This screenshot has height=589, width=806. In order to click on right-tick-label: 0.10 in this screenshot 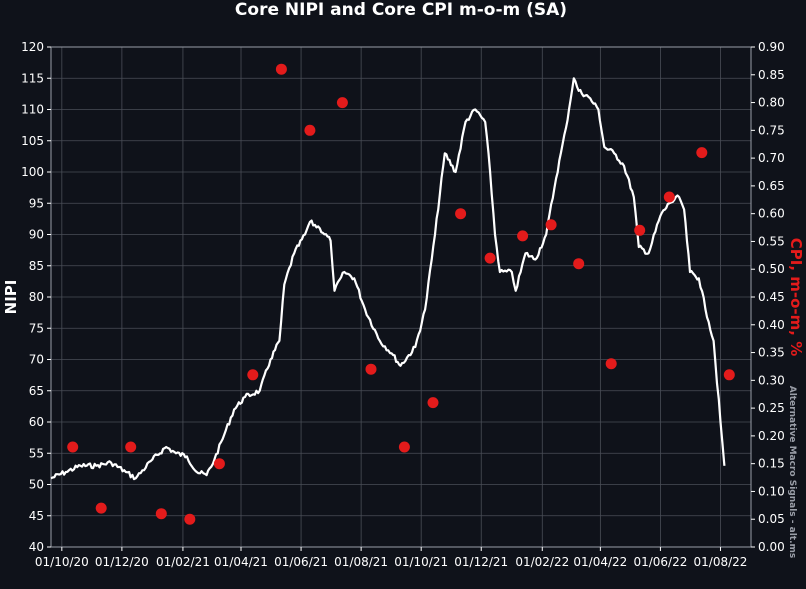, I will do `click(771, 491)`.